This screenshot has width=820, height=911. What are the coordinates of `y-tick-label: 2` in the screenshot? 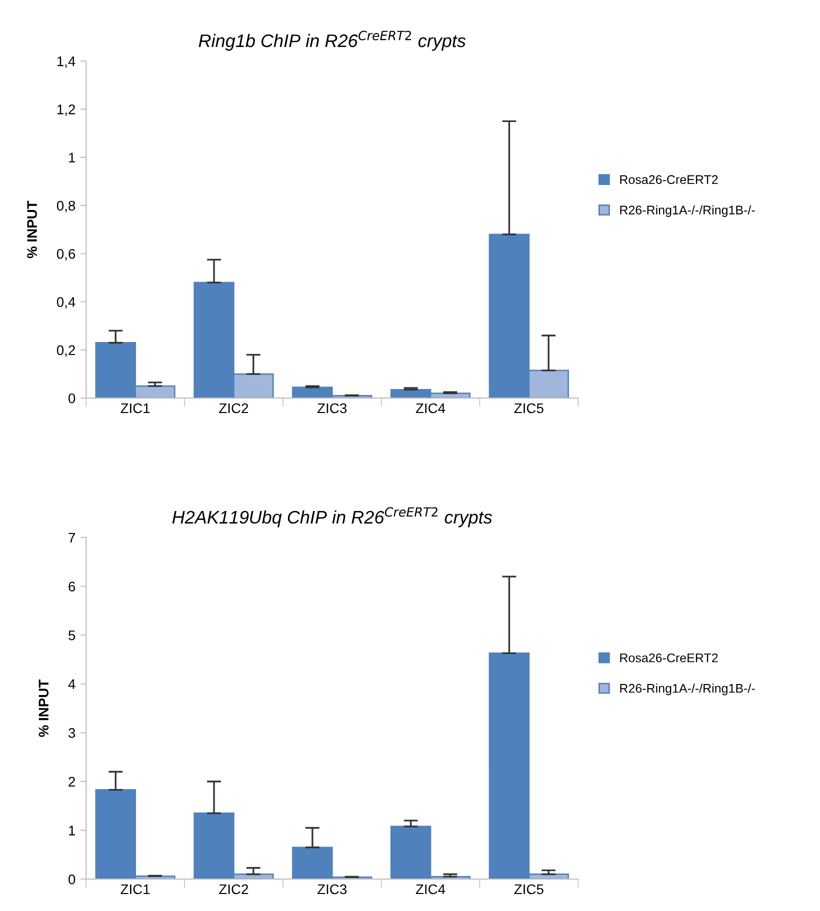 It's located at (71, 781).